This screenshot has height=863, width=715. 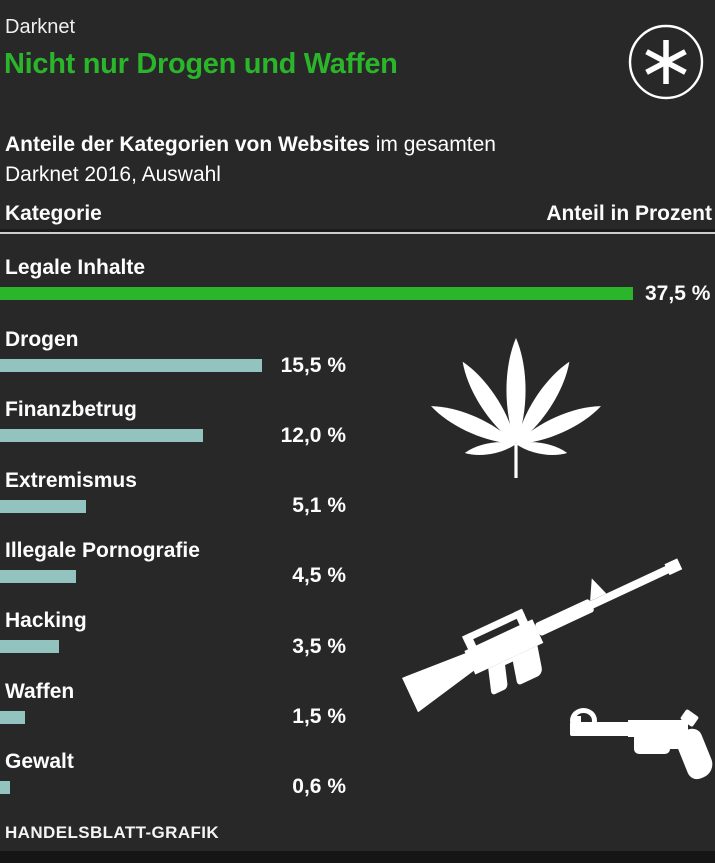 What do you see at coordinates (313, 435) in the screenshot?
I see `category-value: 12,0 %` at bounding box center [313, 435].